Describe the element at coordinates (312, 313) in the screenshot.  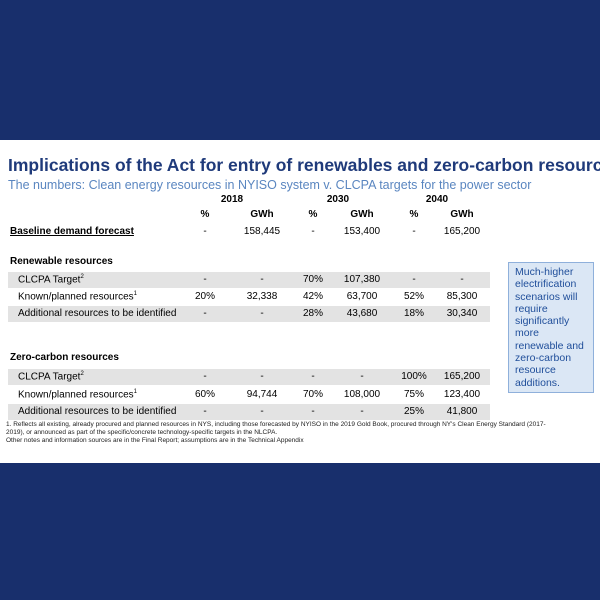
I see `cell: 28%` at that location.